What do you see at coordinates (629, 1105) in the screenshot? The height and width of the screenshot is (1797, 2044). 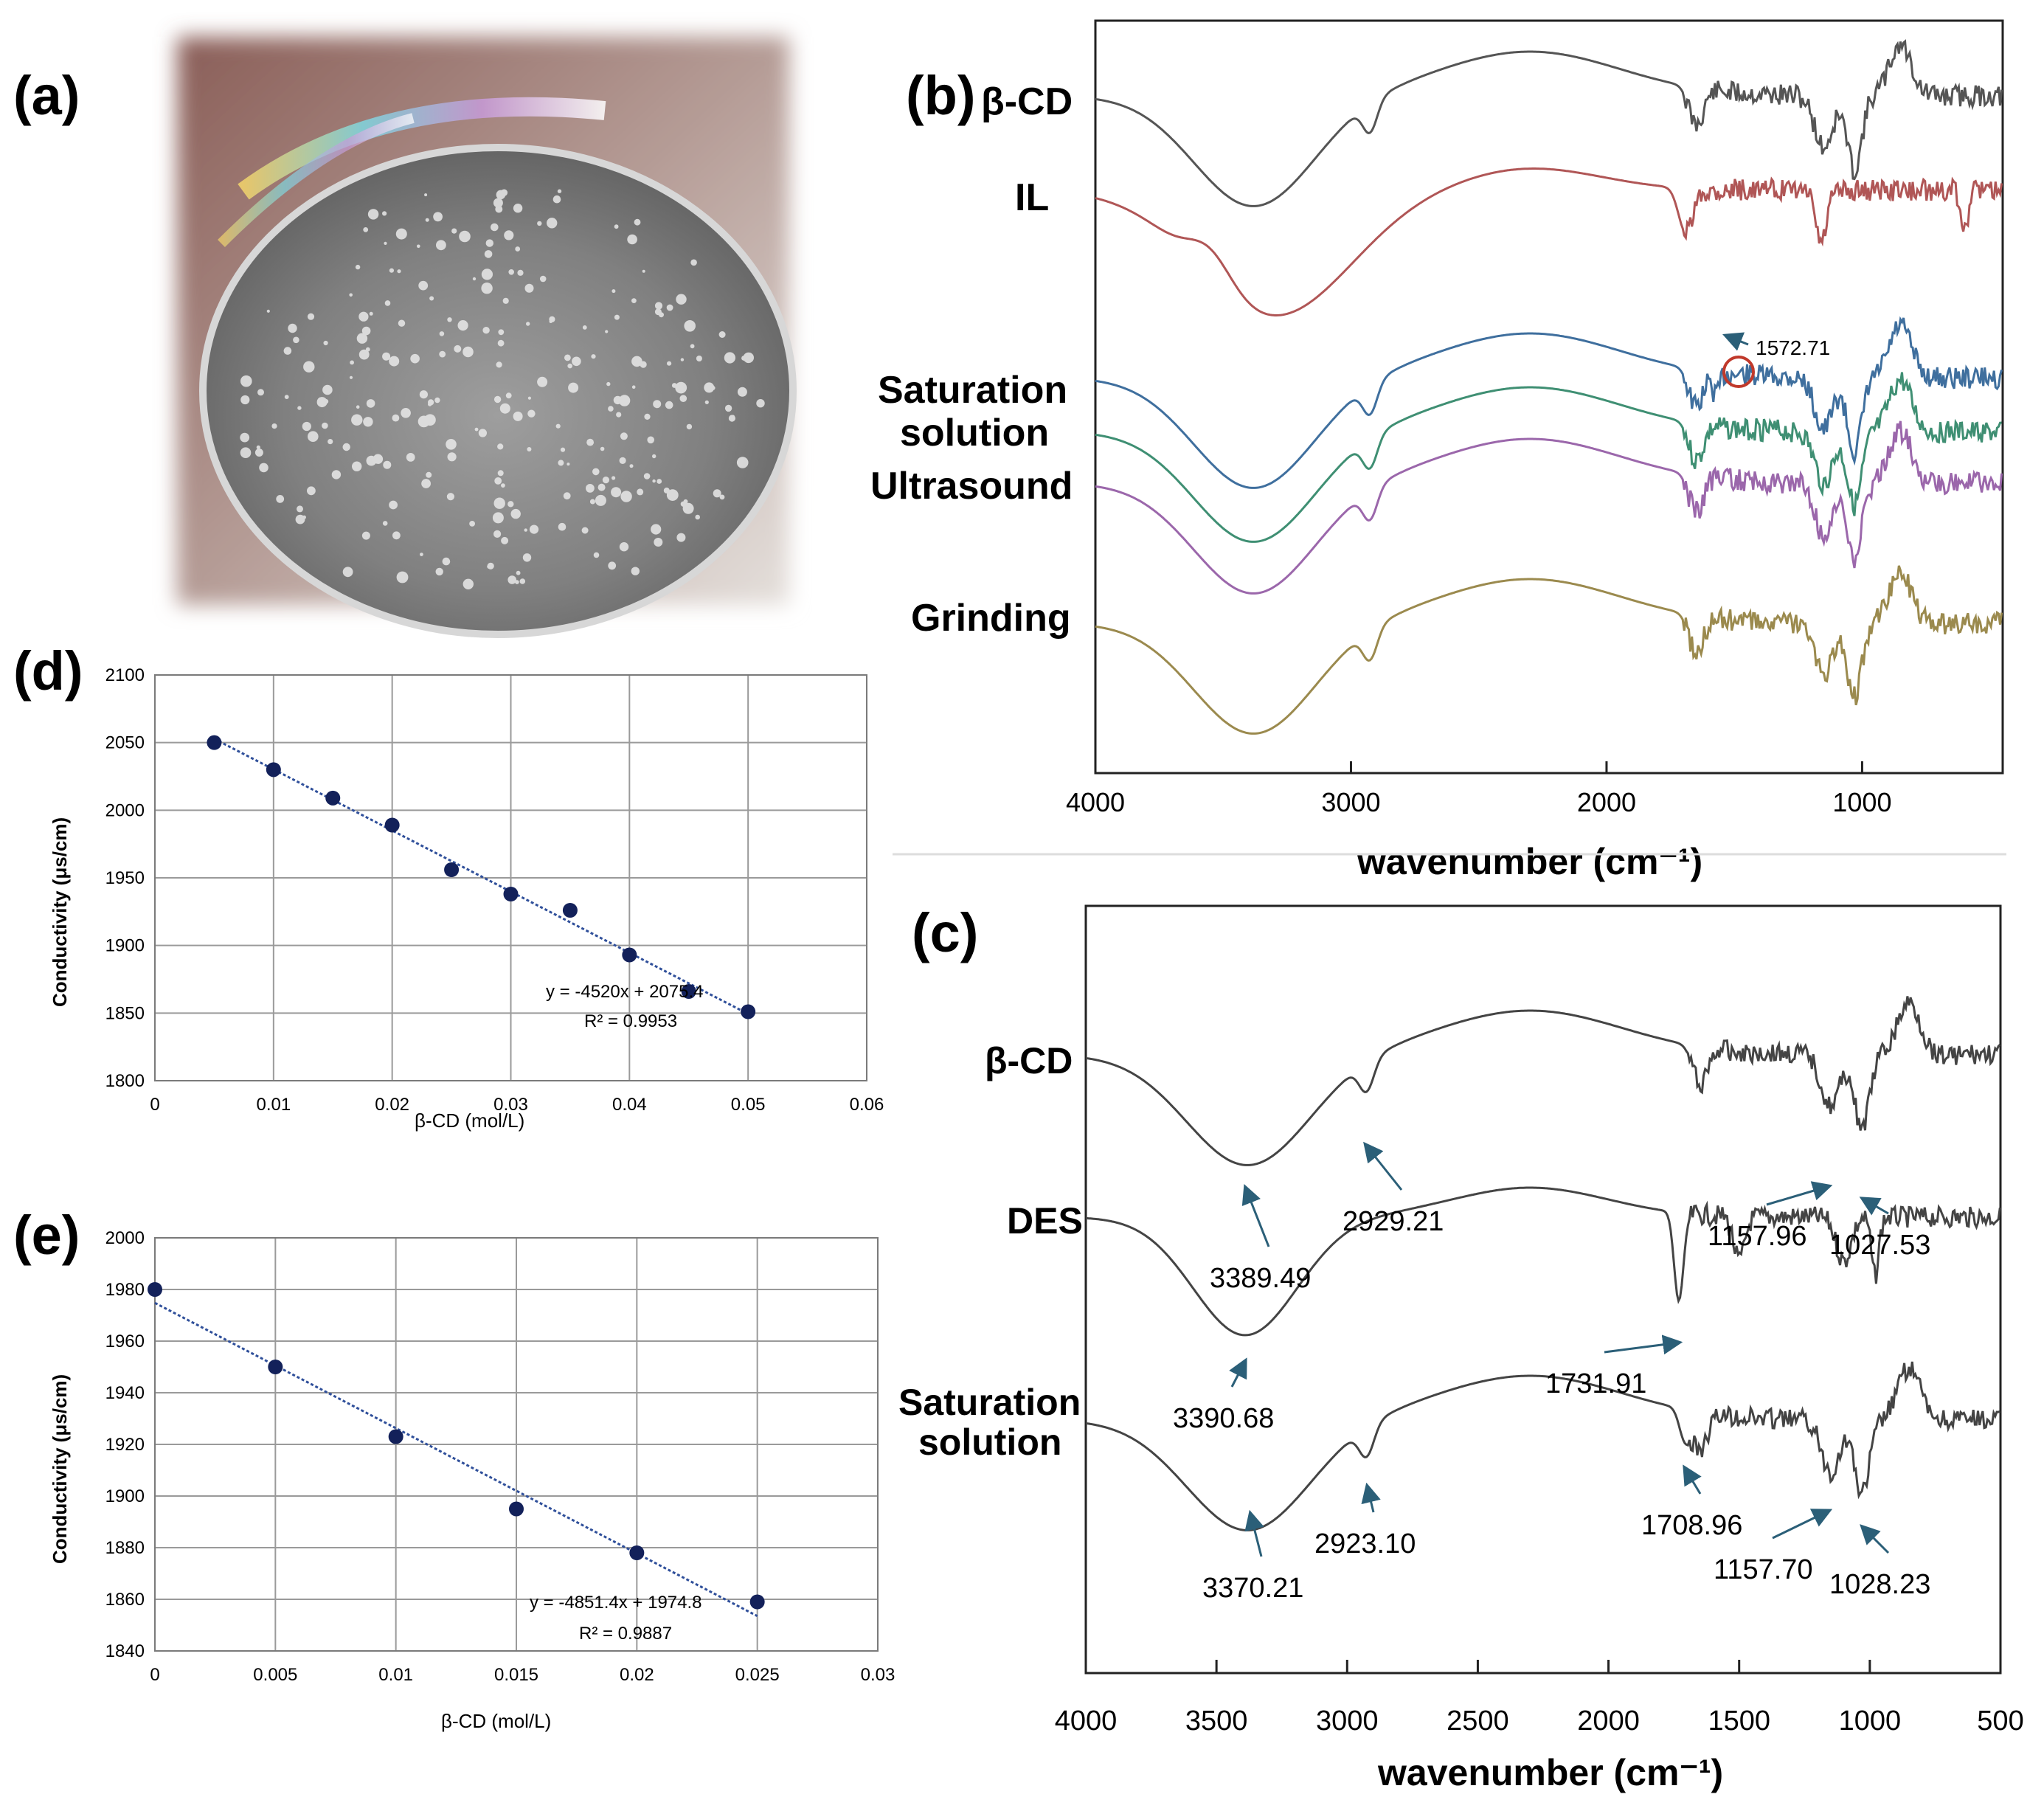 I see `x-tick-label: 0.04` at bounding box center [629, 1105].